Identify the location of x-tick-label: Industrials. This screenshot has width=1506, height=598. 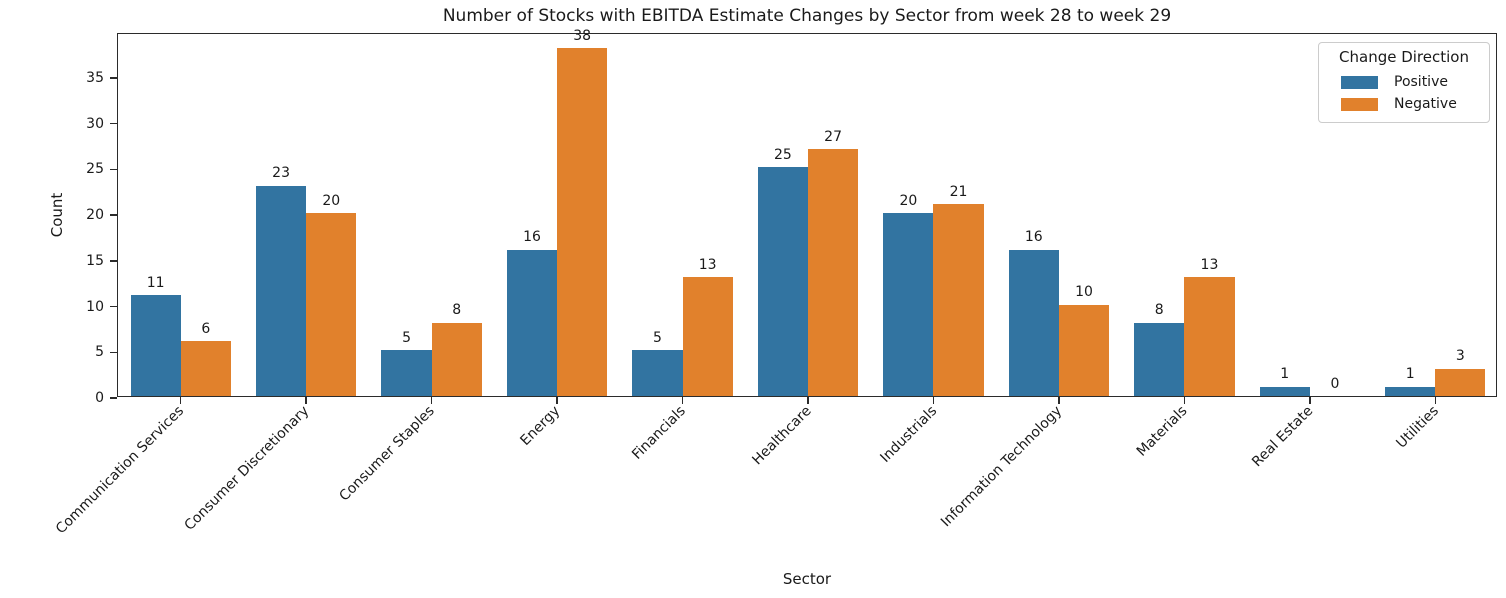
(908, 434).